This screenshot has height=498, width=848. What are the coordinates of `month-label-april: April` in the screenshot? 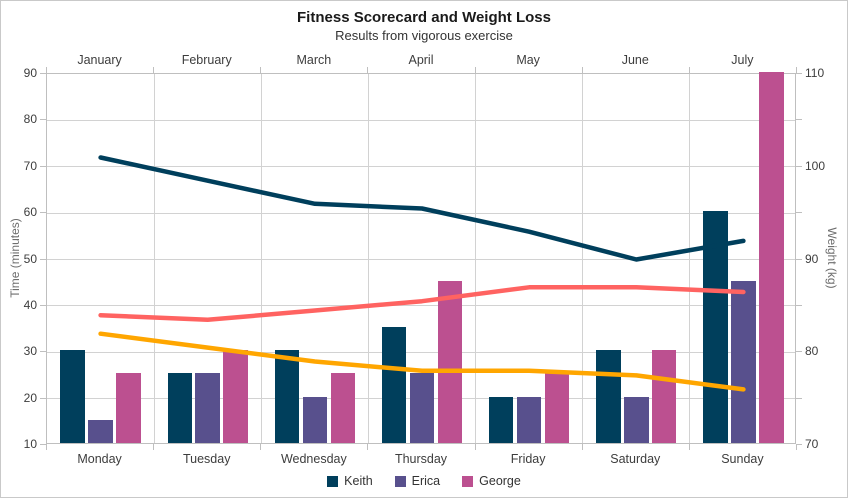 It's located at (421, 60).